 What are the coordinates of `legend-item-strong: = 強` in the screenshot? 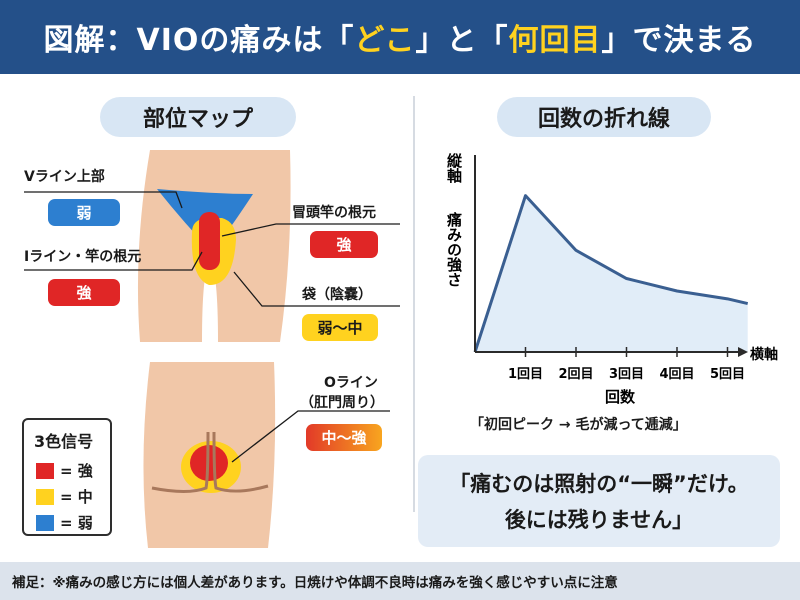 It's located at (64, 470).